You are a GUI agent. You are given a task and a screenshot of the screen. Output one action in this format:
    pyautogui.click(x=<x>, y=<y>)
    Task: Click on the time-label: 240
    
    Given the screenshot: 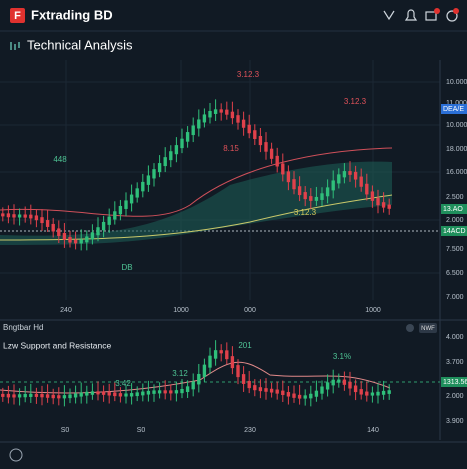 What is the action you would take?
    pyautogui.click(x=66, y=310)
    